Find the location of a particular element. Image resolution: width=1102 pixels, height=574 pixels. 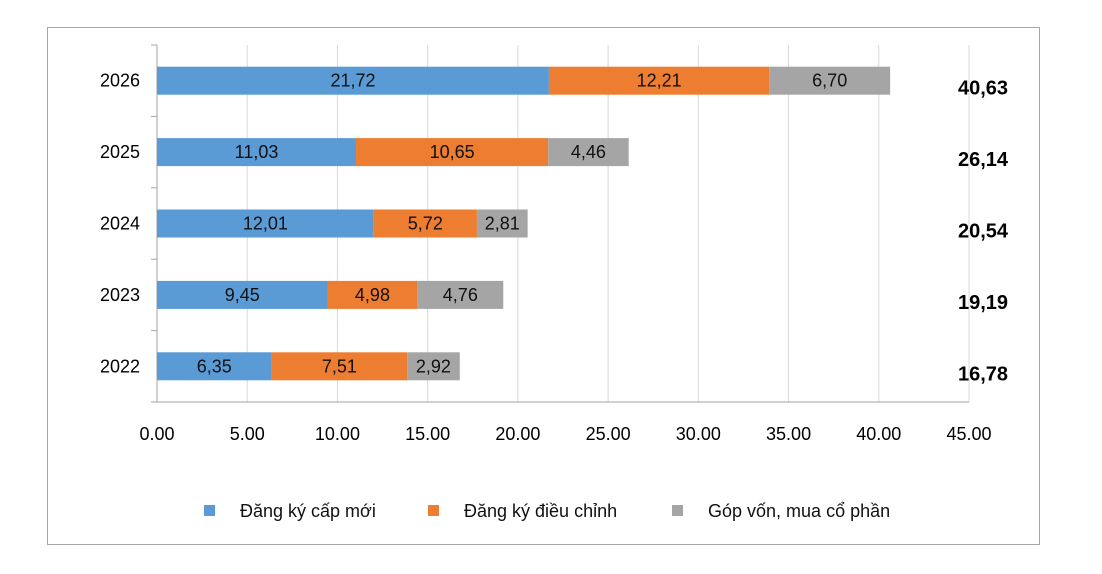

data-label: 4,76 is located at coordinates (460, 295).